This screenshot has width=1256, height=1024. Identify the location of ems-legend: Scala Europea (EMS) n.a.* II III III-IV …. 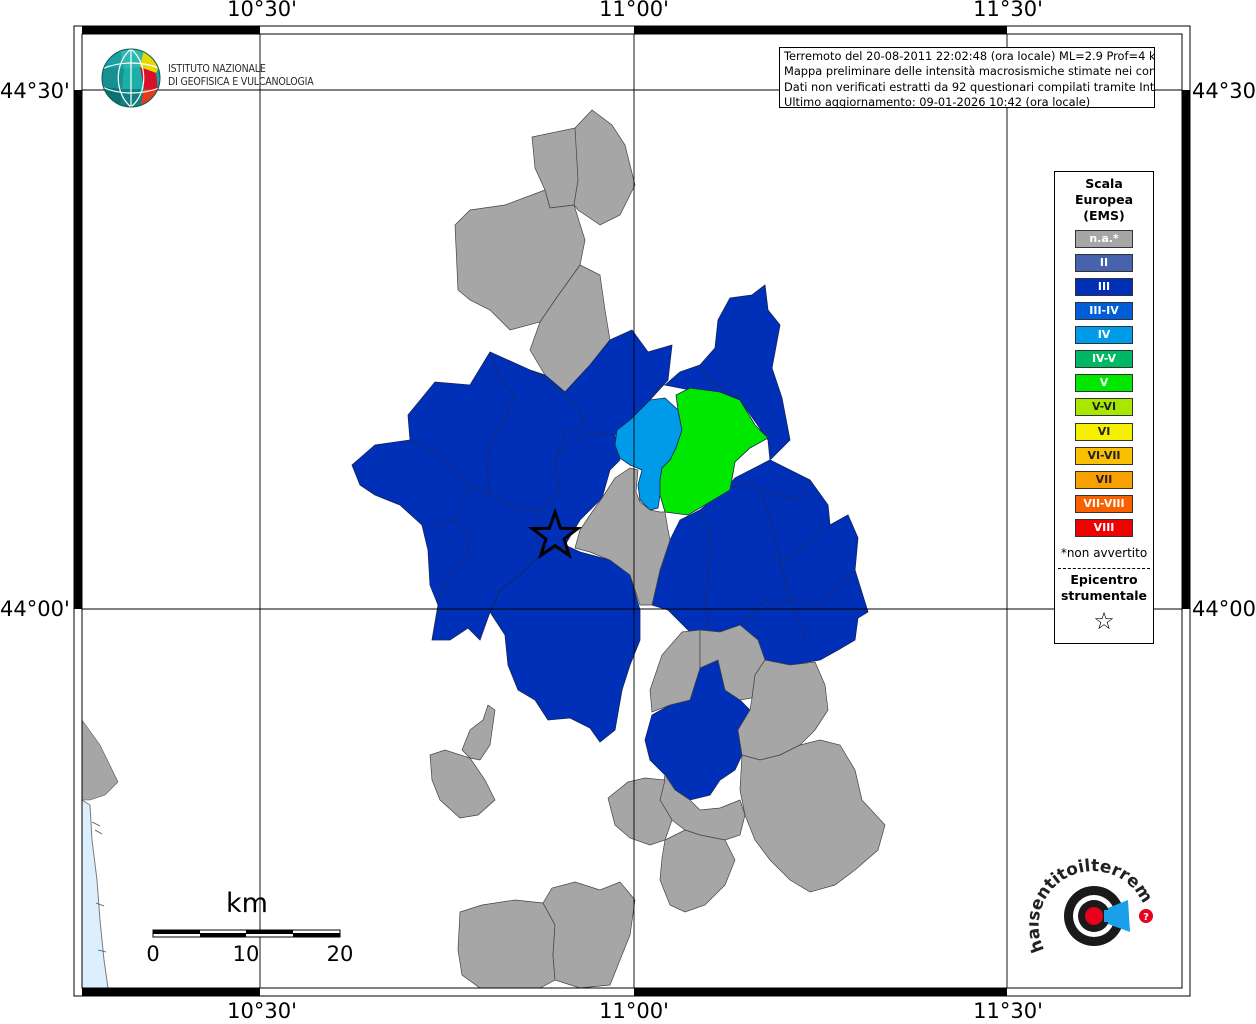
(1104, 407).